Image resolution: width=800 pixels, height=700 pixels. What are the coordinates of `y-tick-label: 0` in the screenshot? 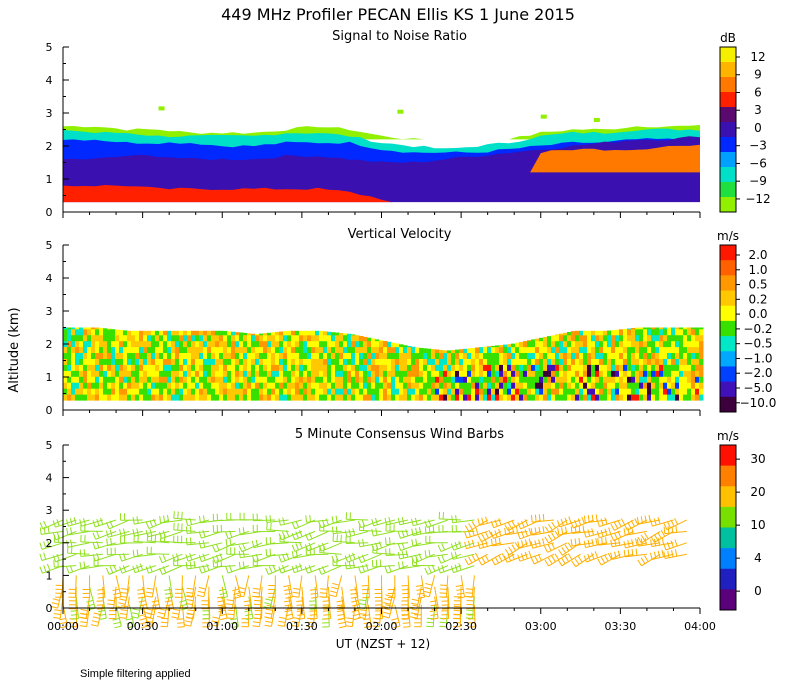 It's located at (49, 212).